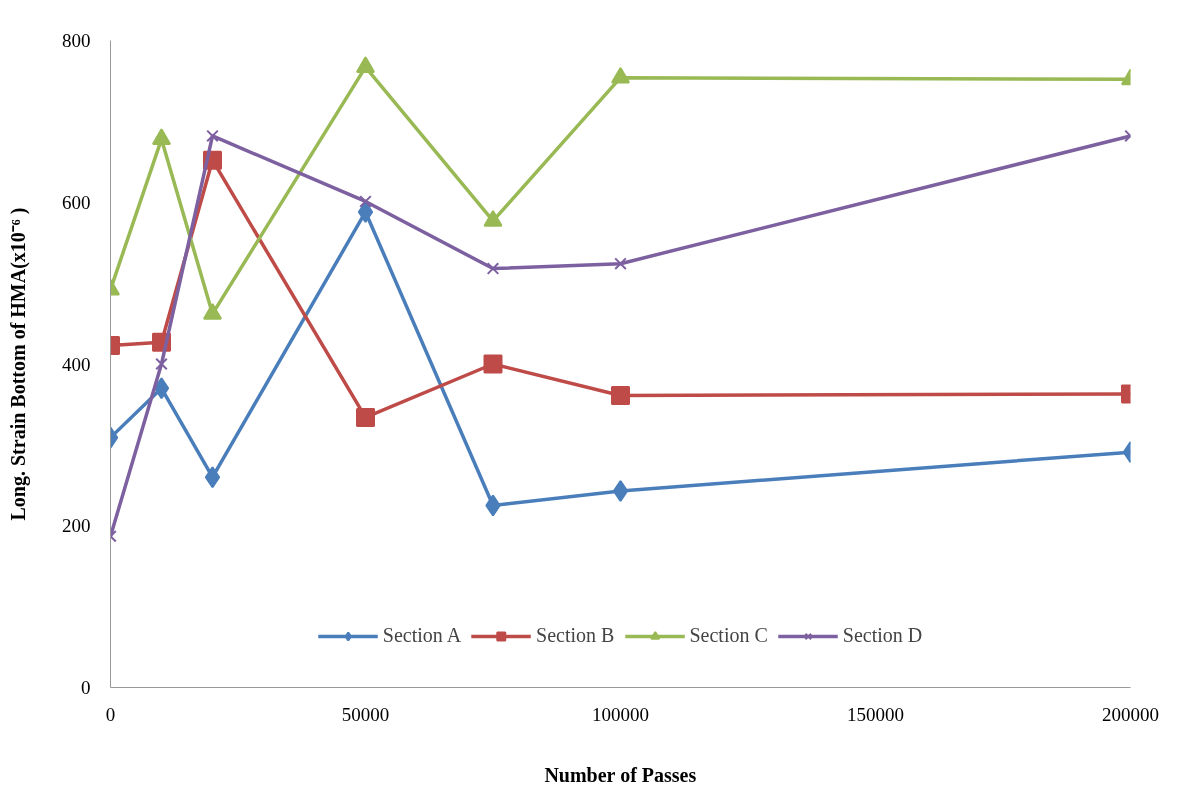  I want to click on x-tick-label: 100000, so click(620, 714).